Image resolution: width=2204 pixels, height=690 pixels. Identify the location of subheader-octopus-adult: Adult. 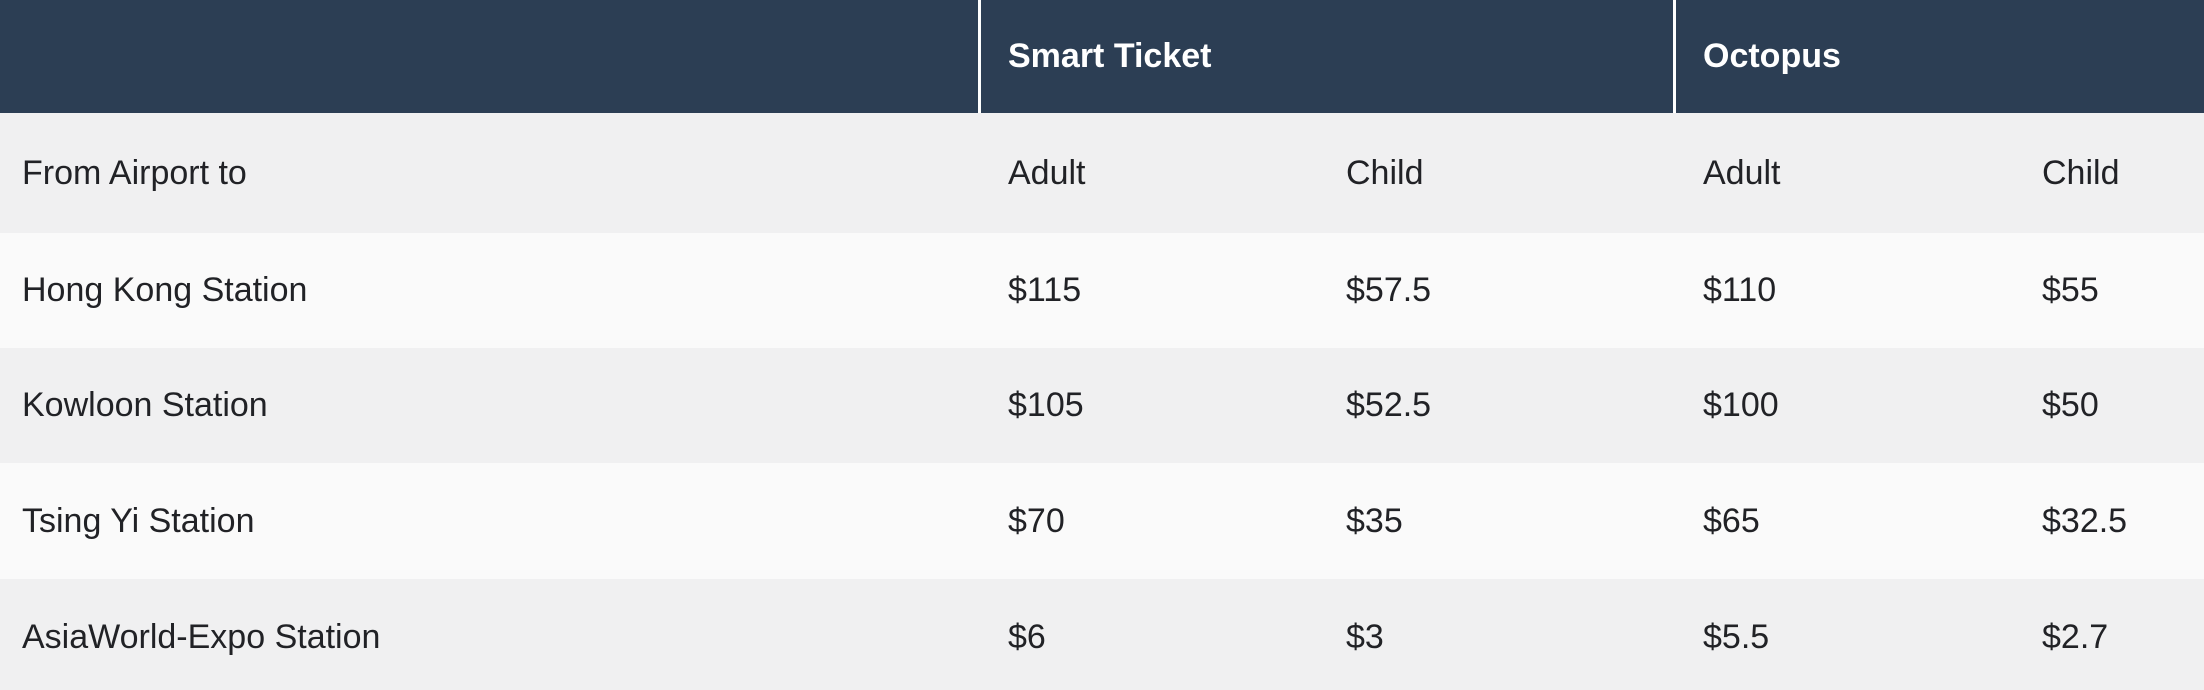
(1742, 172).